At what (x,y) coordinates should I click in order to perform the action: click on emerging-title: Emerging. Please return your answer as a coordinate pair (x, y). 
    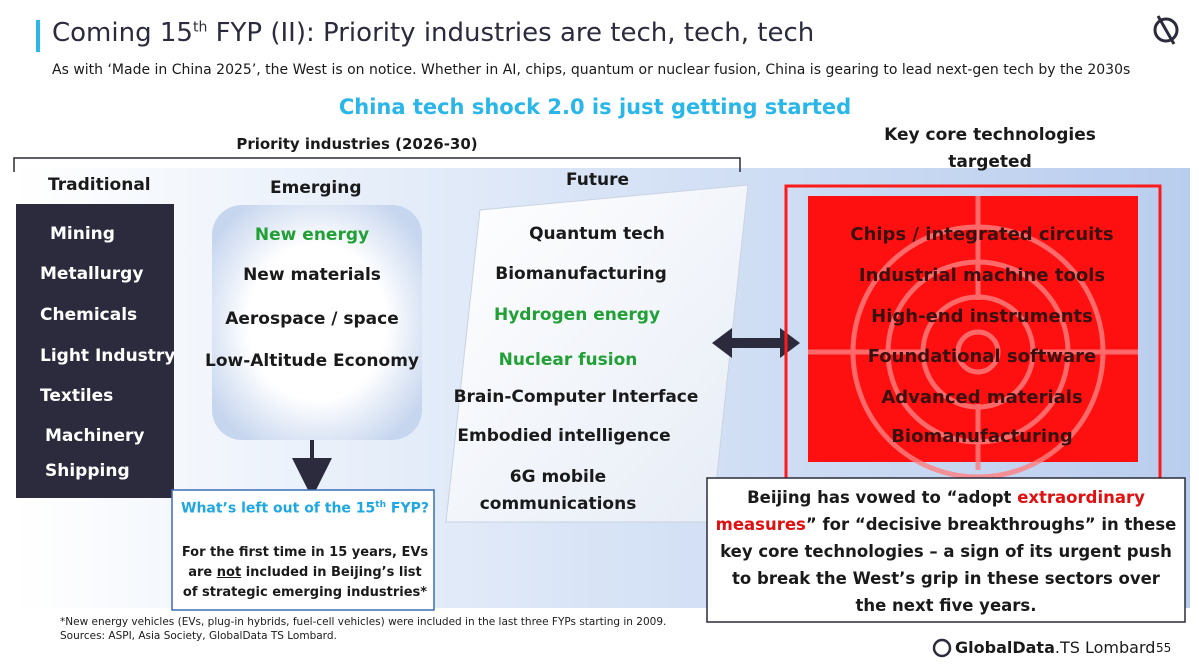
    Looking at the image, I should click on (316, 188).